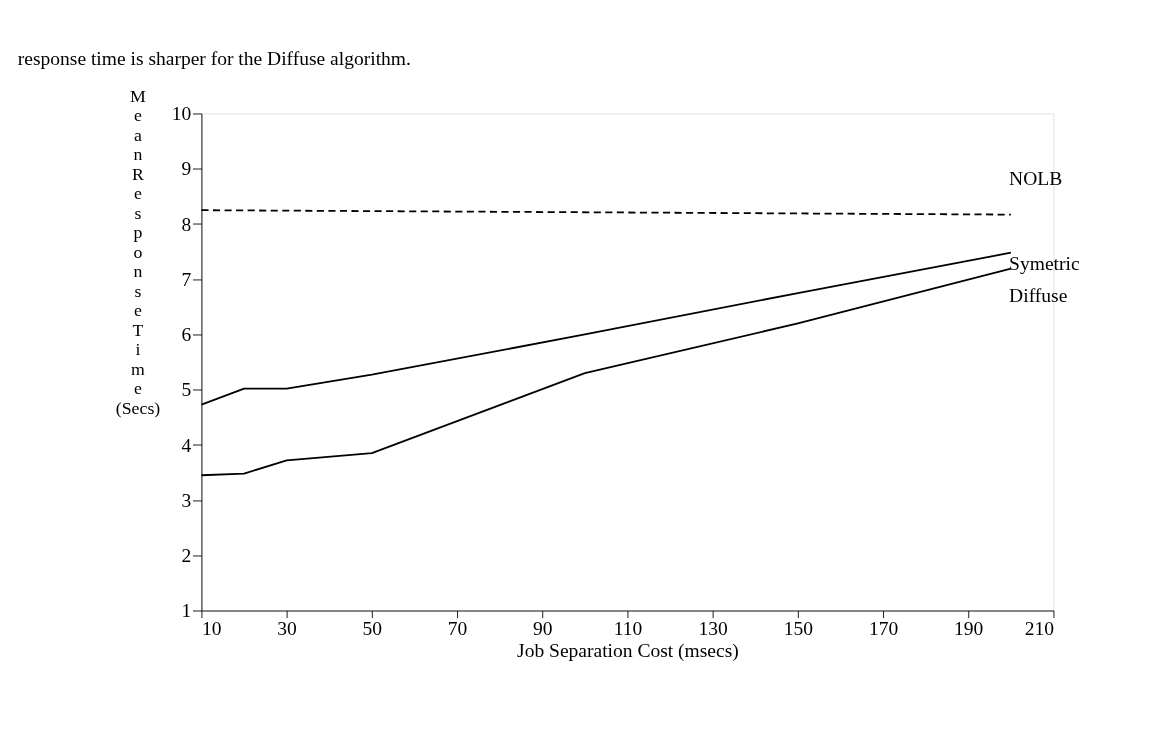 This screenshot has width=1160, height=731. What do you see at coordinates (969, 628) in the screenshot?
I see `x-tick-label: 190` at bounding box center [969, 628].